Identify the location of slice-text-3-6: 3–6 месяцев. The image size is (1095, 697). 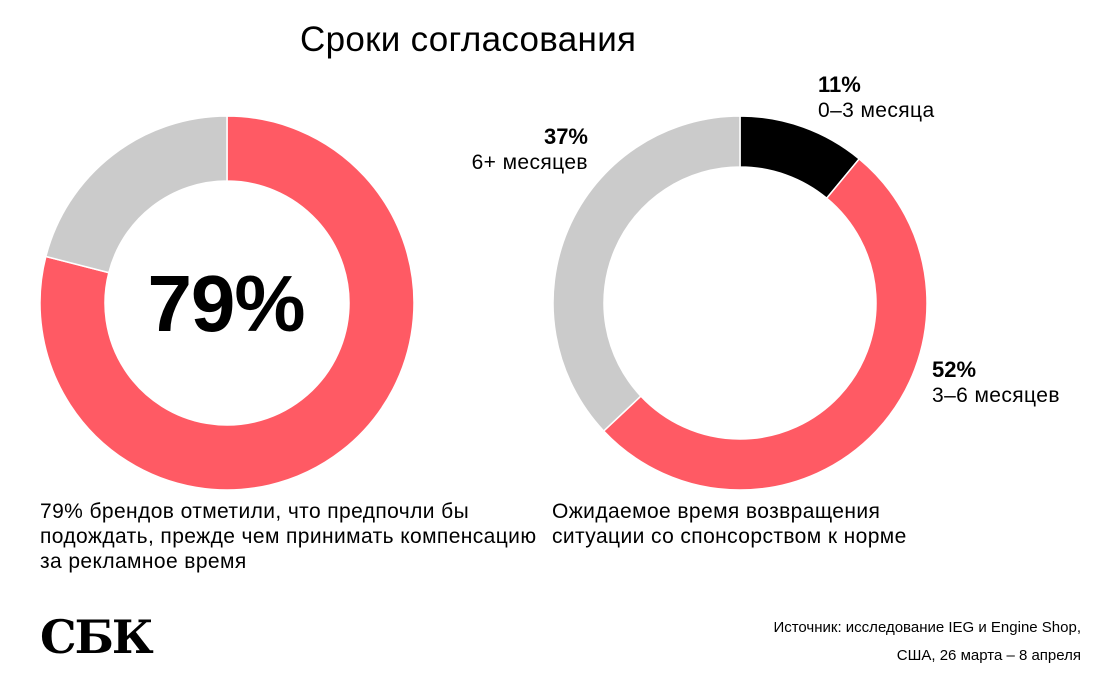
(996, 395).